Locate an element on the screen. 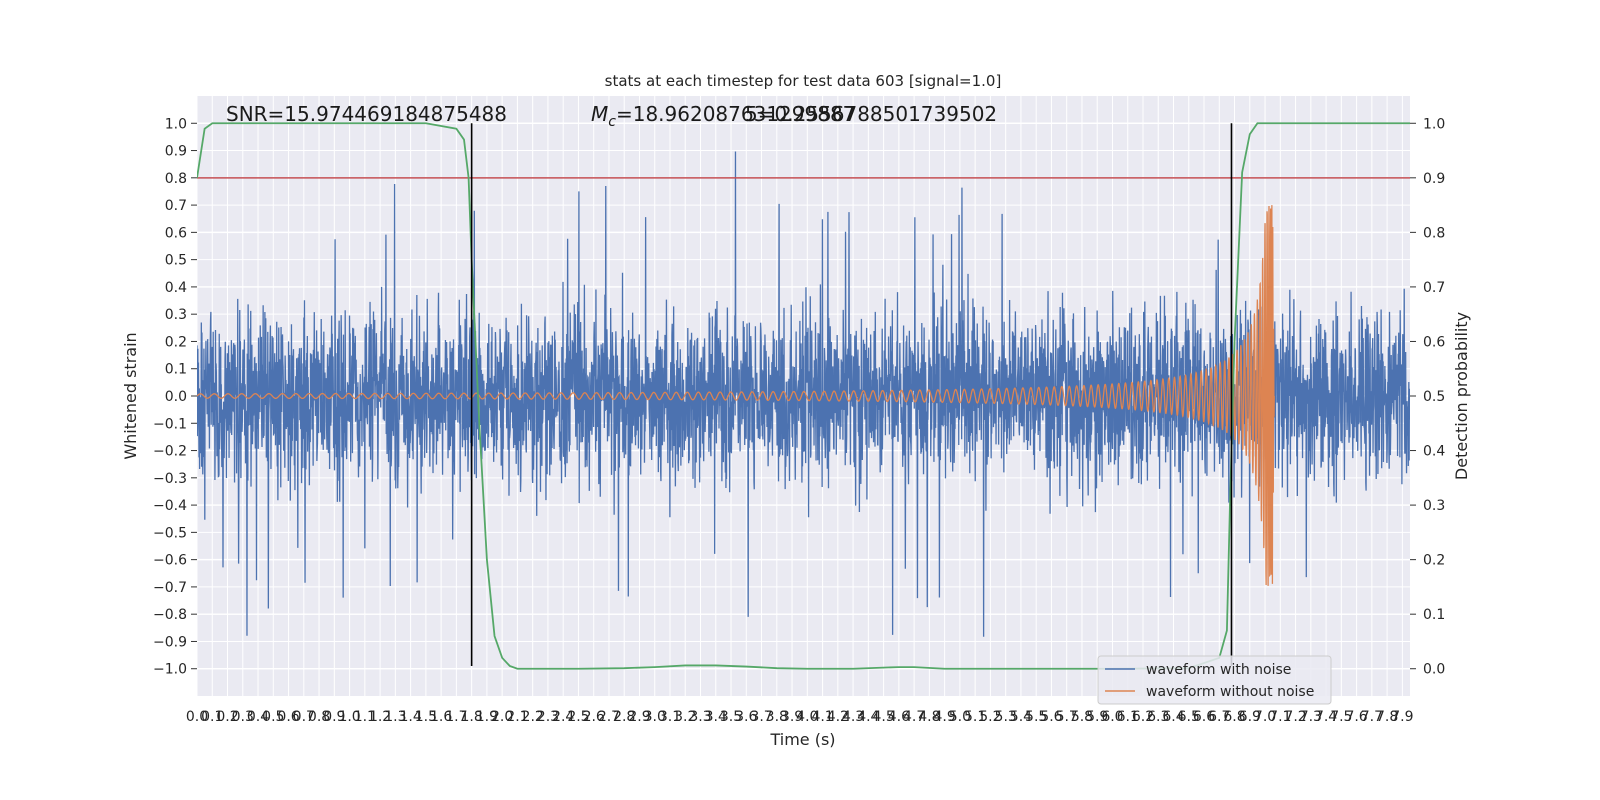 Image resolution: width=1600 pixels, height=800 pixels. y2-tick-label: 0.4 is located at coordinates (1434, 452).